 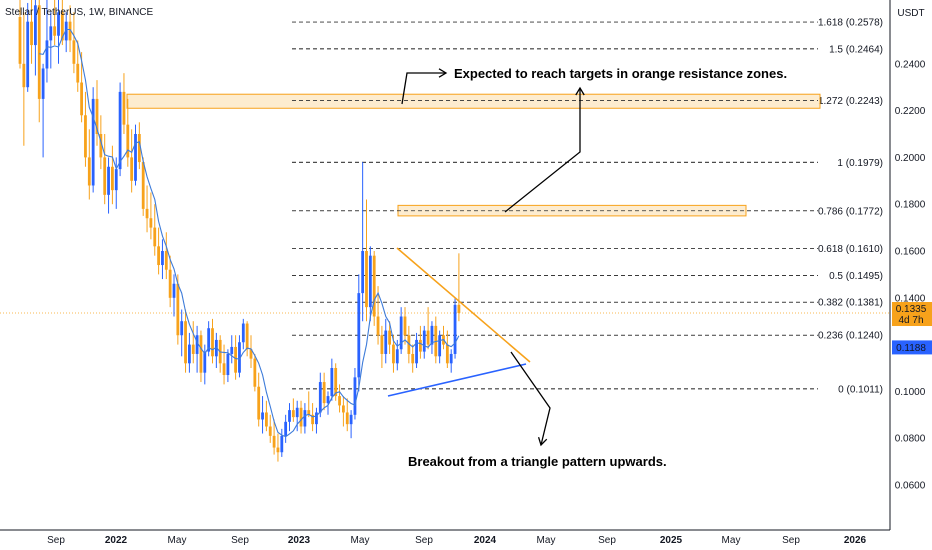 What do you see at coordinates (910, 439) in the screenshot?
I see `y-tick-label: 0.0800` at bounding box center [910, 439].